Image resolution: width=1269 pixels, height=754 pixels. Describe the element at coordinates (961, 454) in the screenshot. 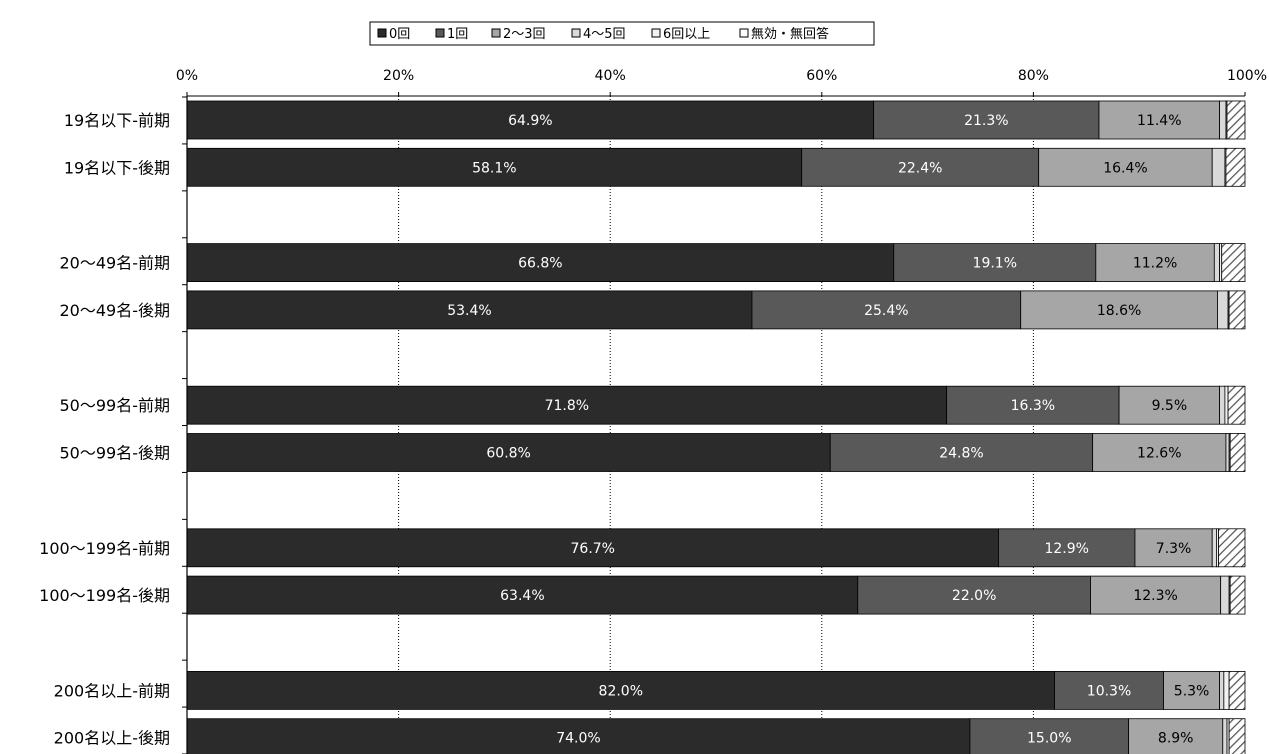

I see `data-label: 24.8%` at that location.